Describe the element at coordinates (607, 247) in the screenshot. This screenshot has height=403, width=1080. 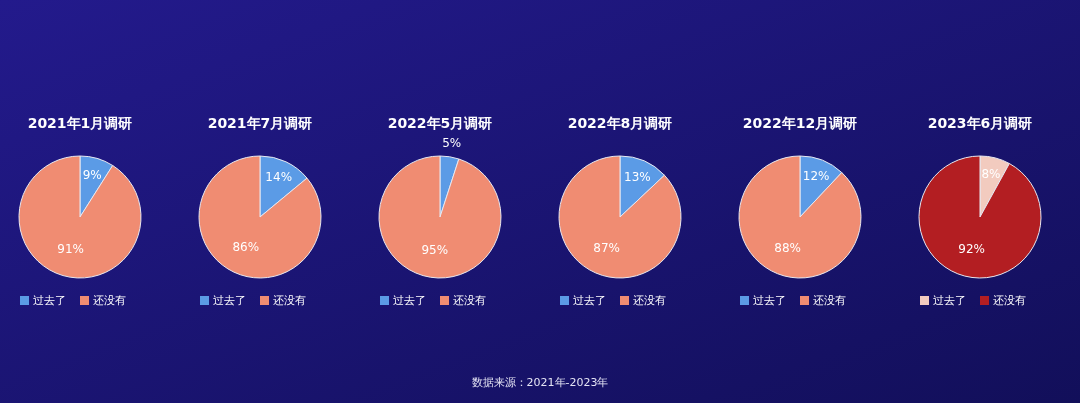
I see `data-label: 87%` at that location.